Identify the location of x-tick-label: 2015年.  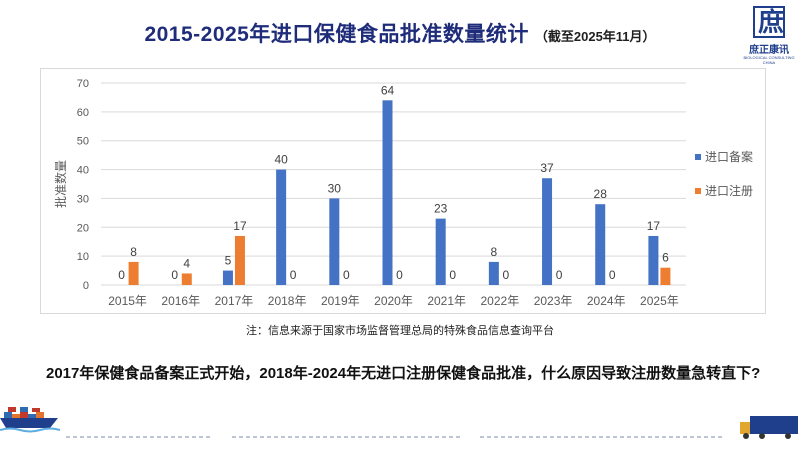
(127, 301).